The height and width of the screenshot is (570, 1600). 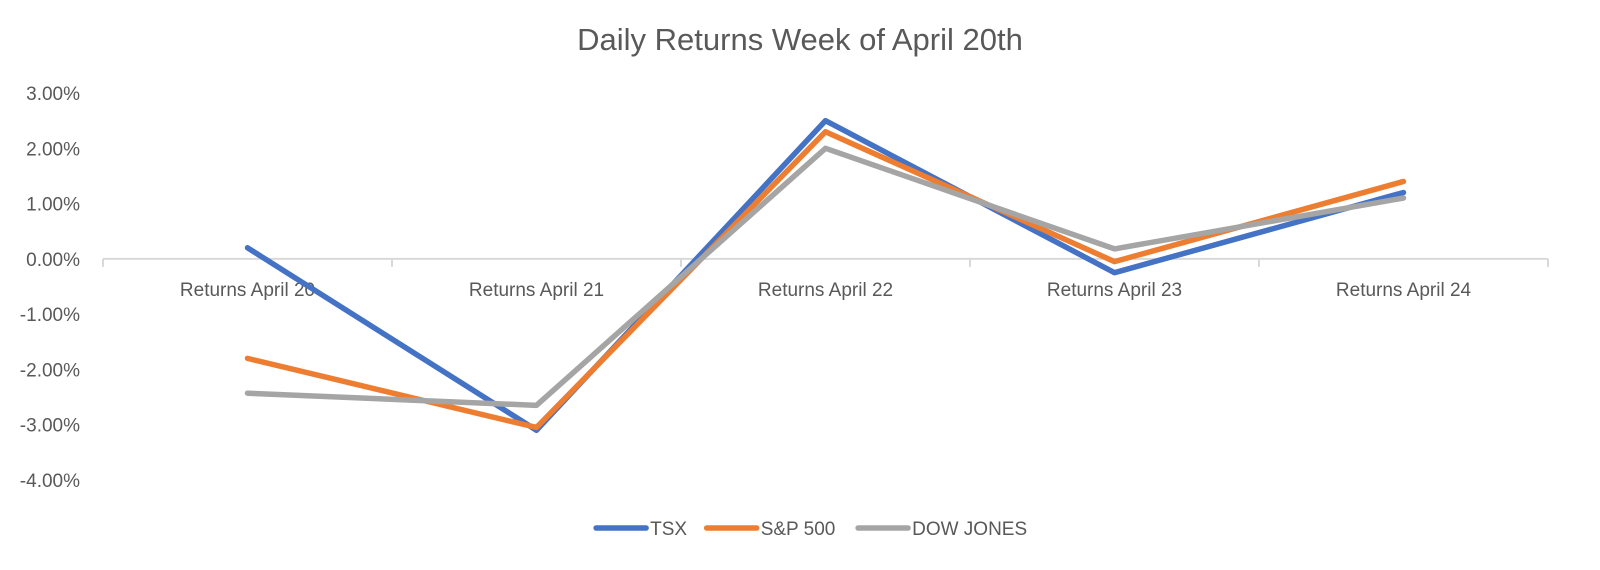 What do you see at coordinates (668, 529) in the screenshot?
I see `legend-label: TSX` at bounding box center [668, 529].